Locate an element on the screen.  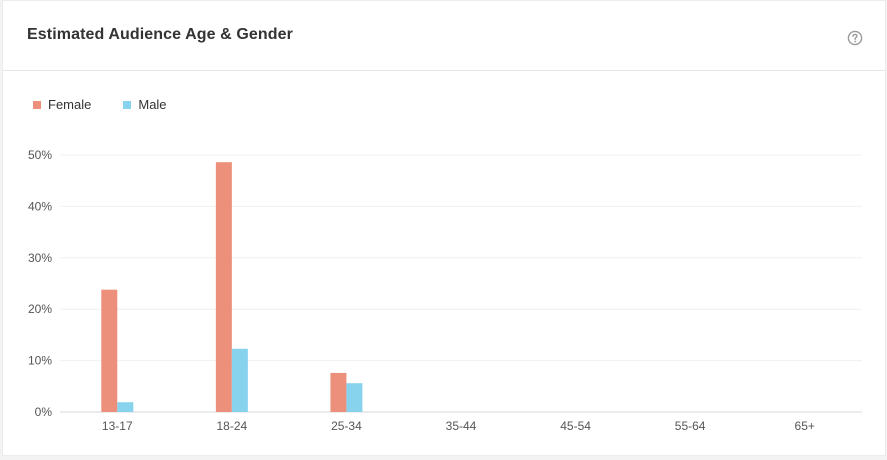
x-tick-label: 45-54 is located at coordinates (575, 426).